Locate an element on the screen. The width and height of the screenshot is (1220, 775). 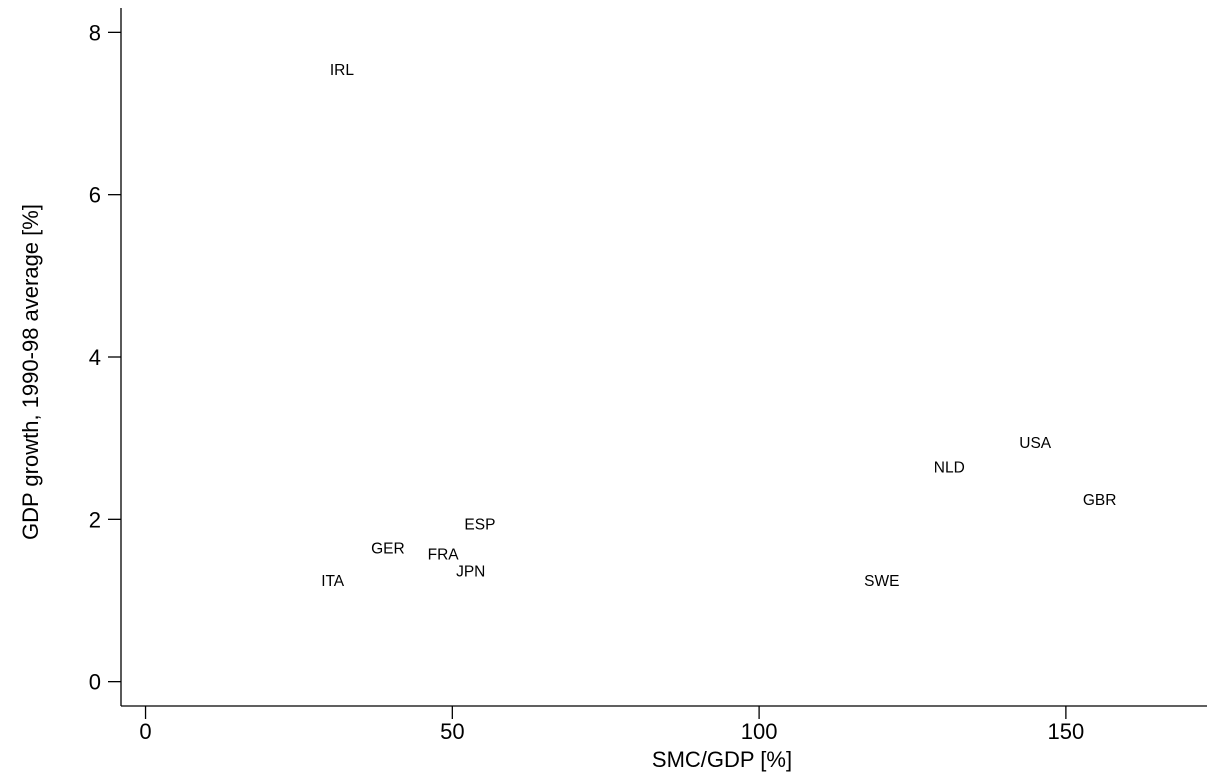
y-ticks: 0 2 4 6 8 is located at coordinates (105, 357).